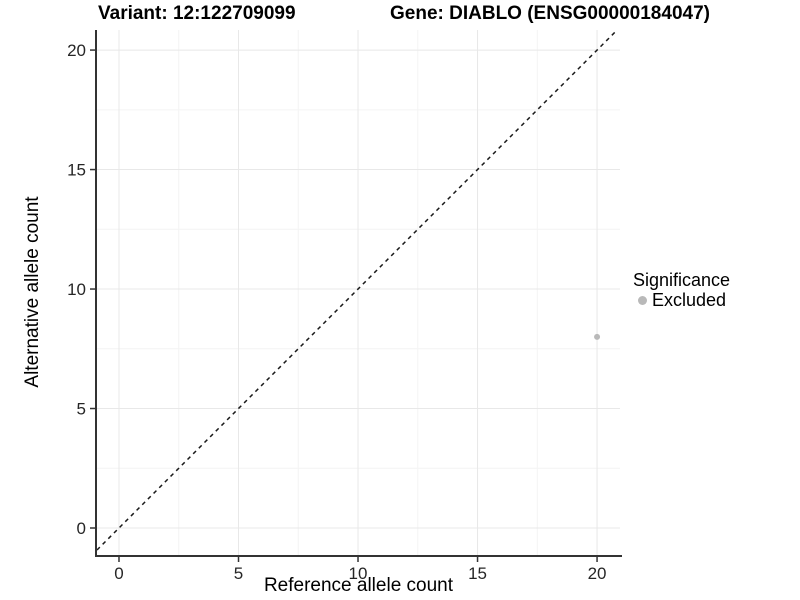 Image resolution: width=800 pixels, height=600 pixels. I want to click on legend-item-excluded: Excluded, so click(681, 300).